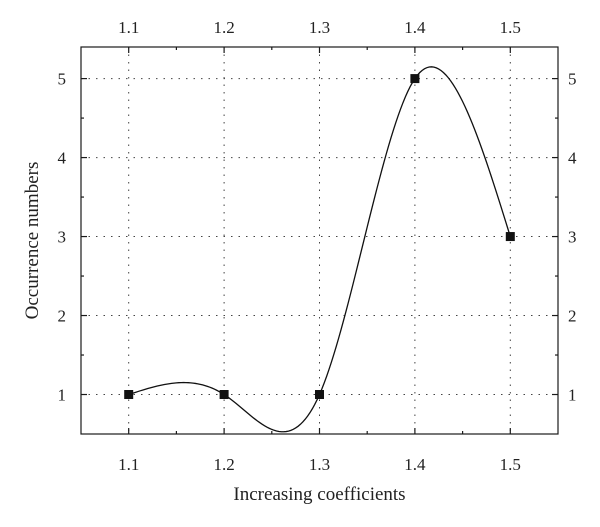  Describe the element at coordinates (223, 27) in the screenshot. I see `x-tick-label-top: 1.2` at that location.